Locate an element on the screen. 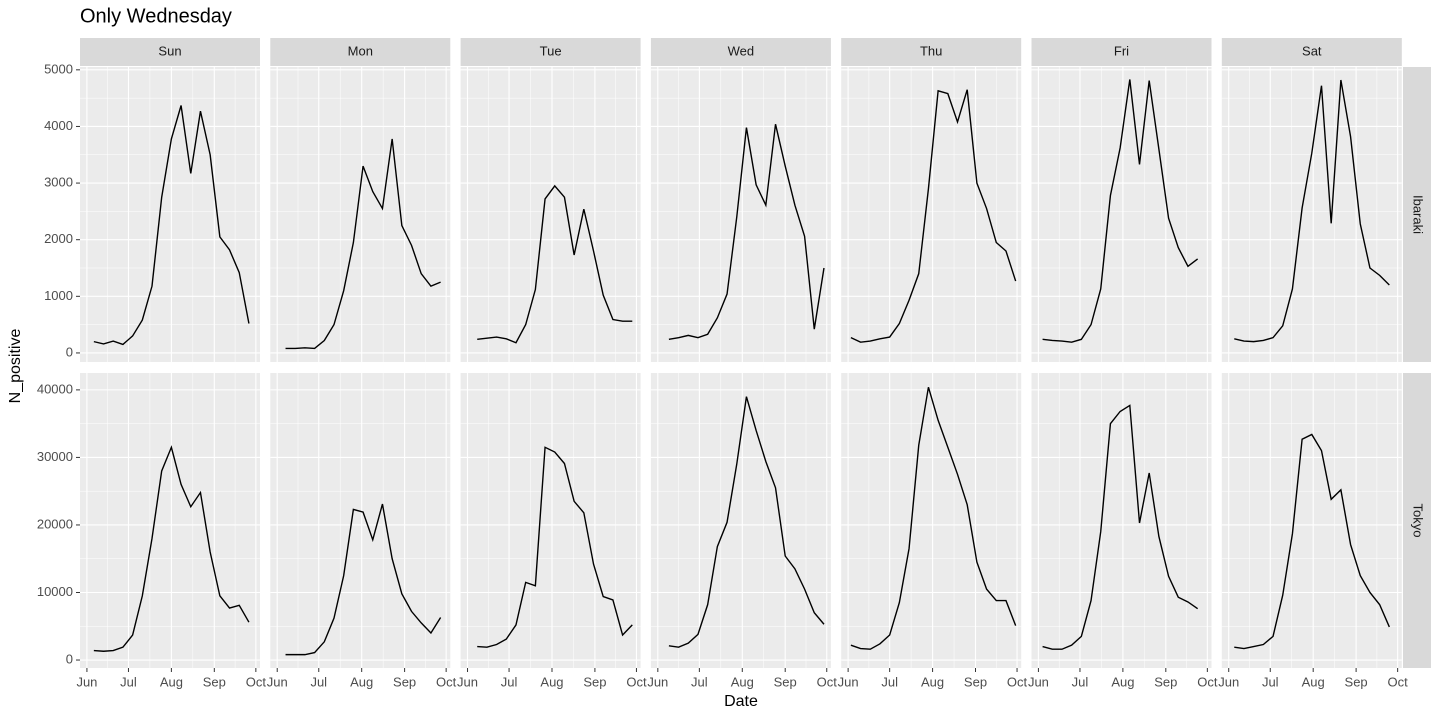 This screenshot has height=720, width=1440. y-tick-label: 30000 is located at coordinates (55, 456).